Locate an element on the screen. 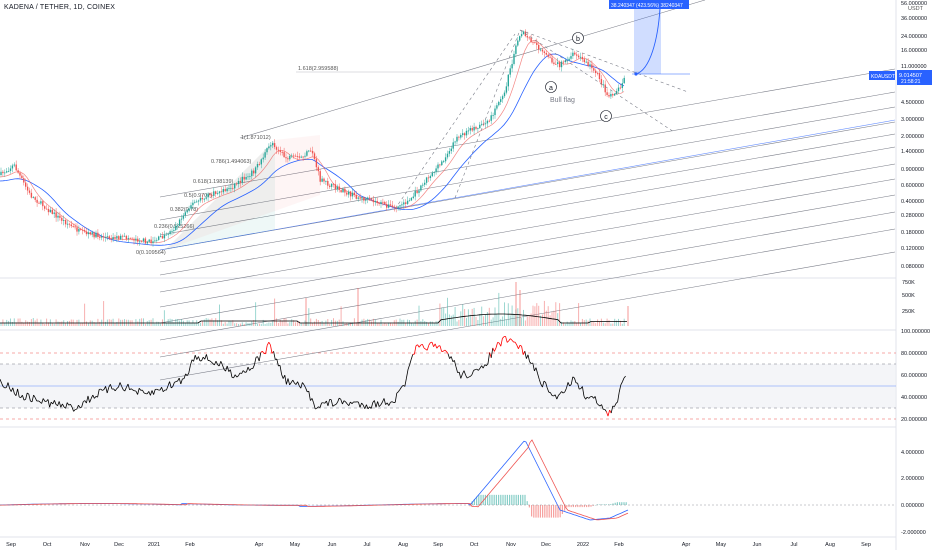 This screenshot has height=550, width=932. fib-label-0786: 0.786(1.494063) is located at coordinates (231, 162).